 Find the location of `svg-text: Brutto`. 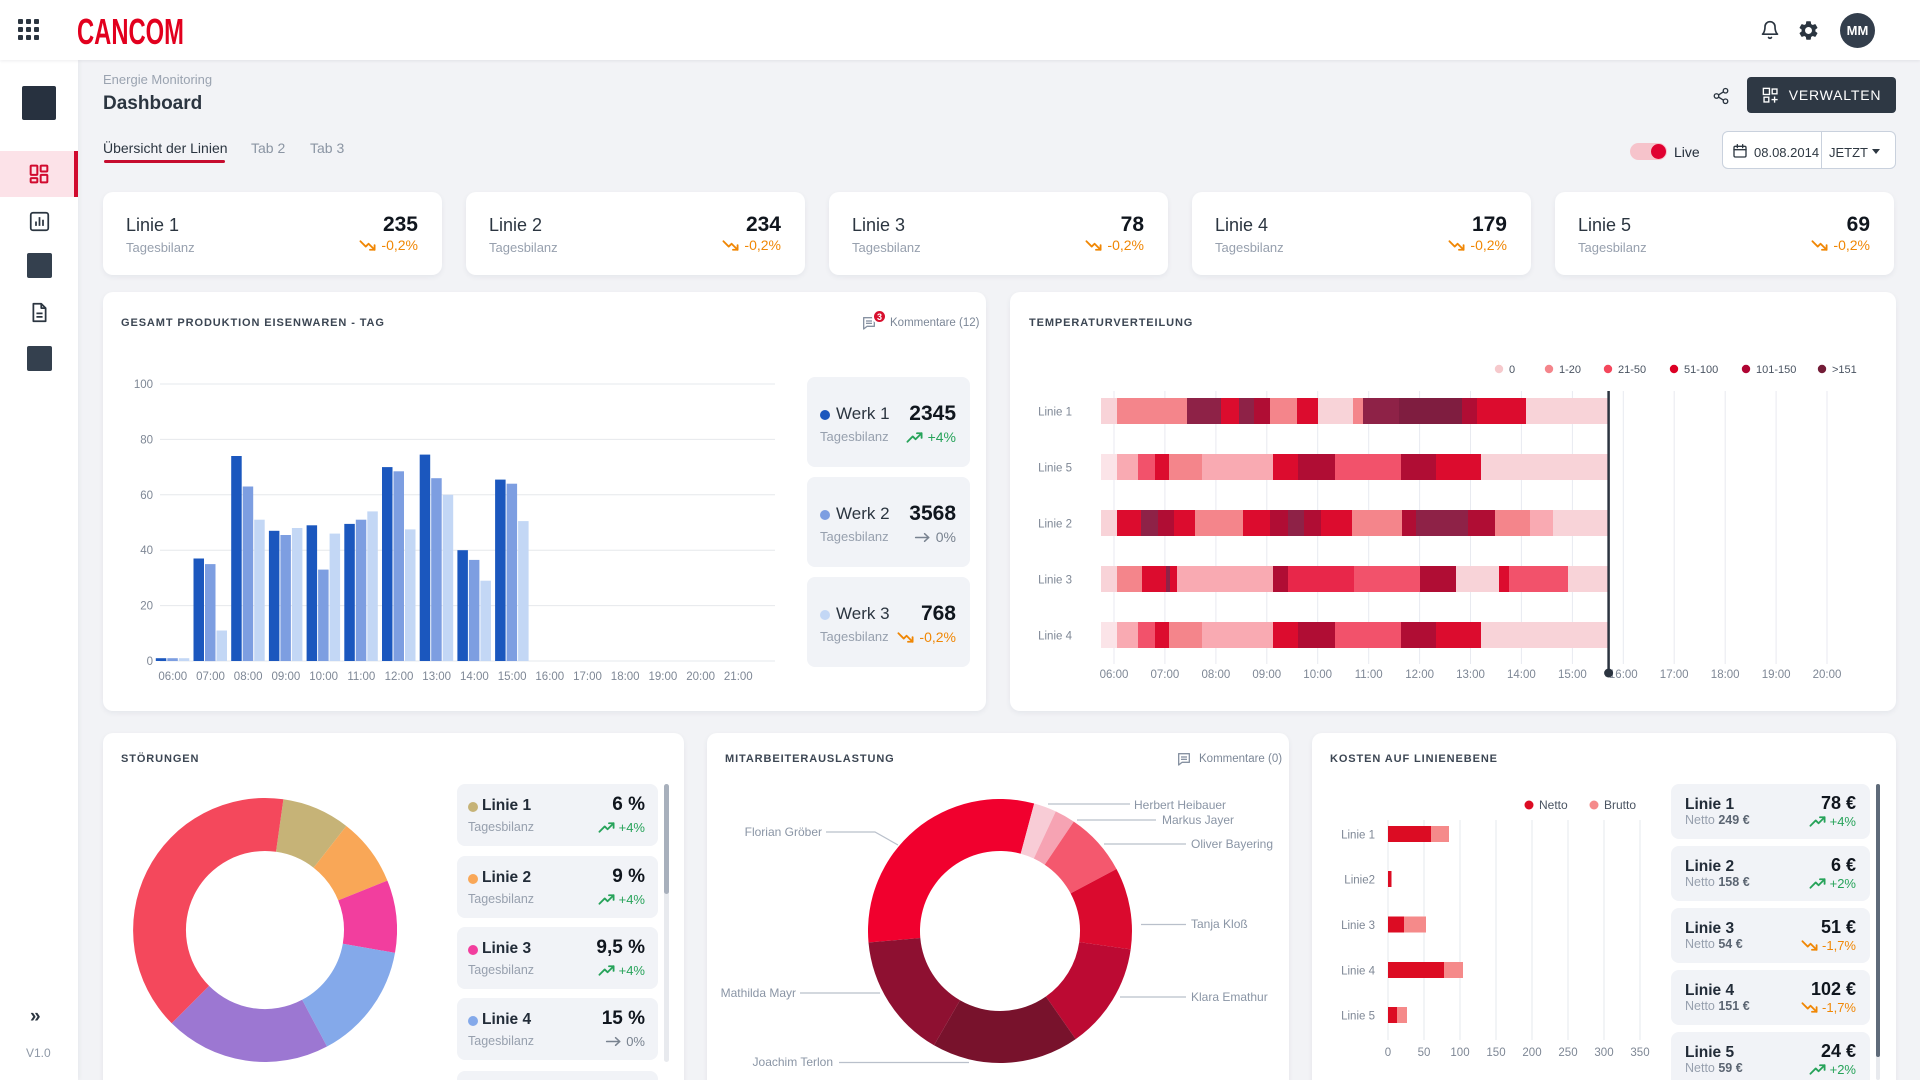

svg-text: Brutto is located at coordinates (1620, 805).